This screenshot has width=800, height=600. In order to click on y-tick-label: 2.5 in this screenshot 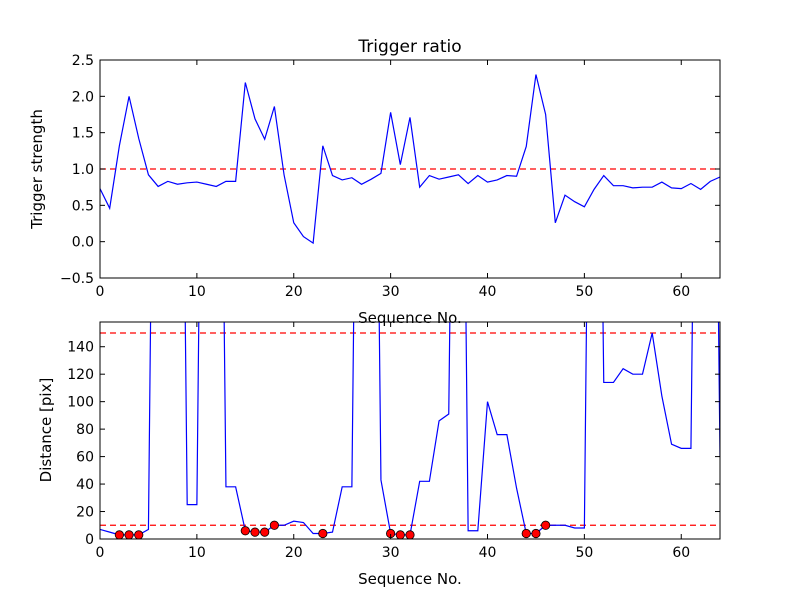, I will do `click(83, 61)`.